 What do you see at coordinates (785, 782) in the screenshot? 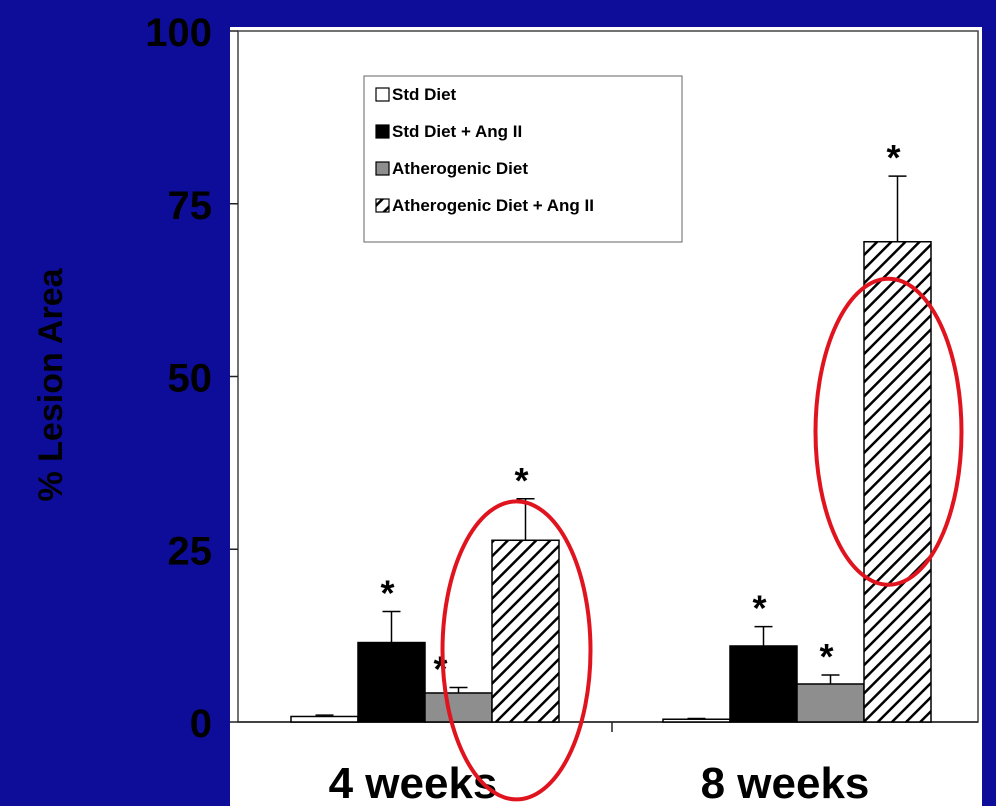
I see `x-tick-label: 8 weeks` at bounding box center [785, 782].